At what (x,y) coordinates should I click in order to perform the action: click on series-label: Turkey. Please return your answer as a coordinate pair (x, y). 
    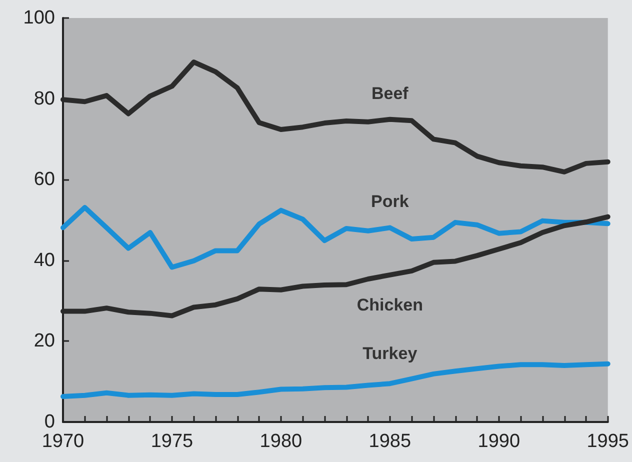
    Looking at the image, I should click on (390, 354).